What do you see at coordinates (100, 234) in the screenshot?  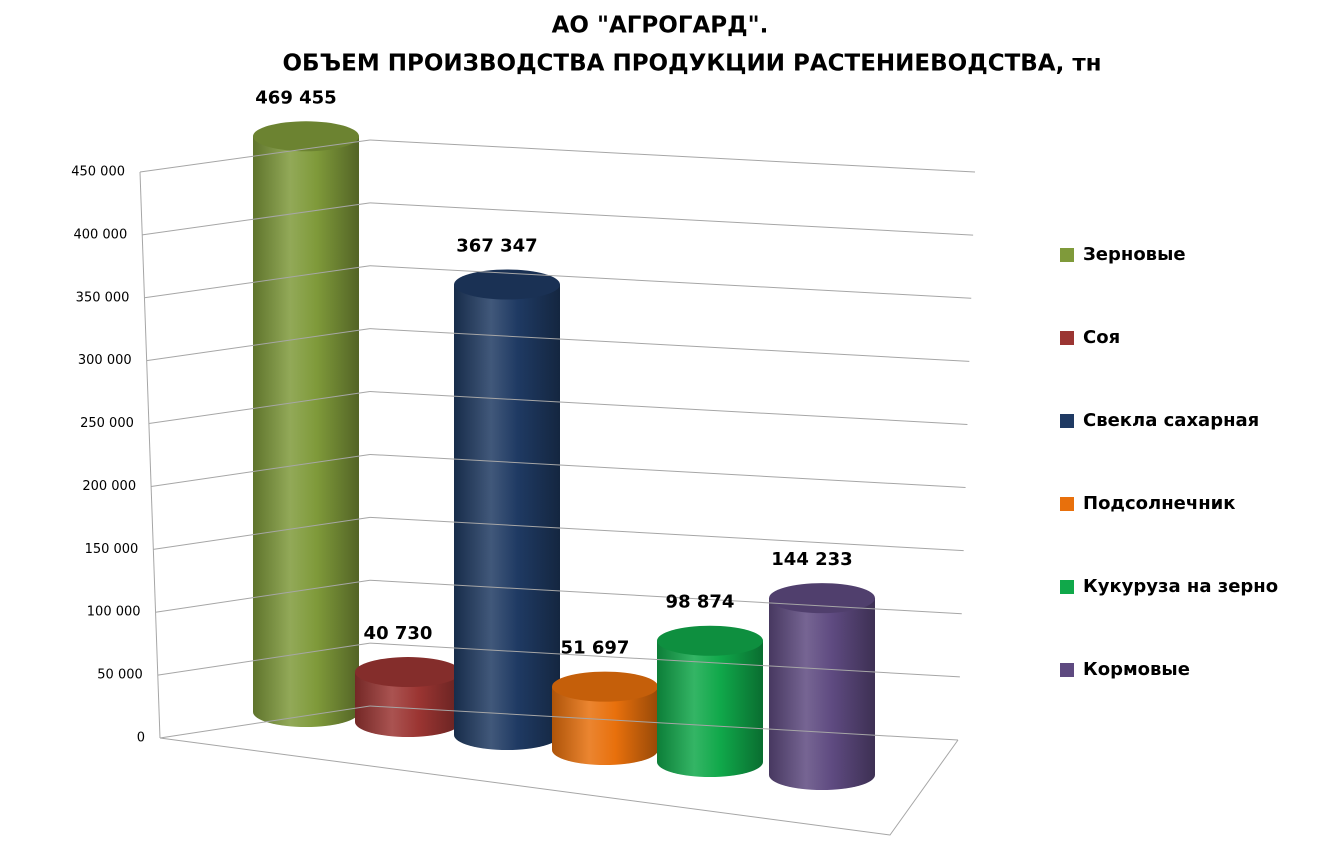 I see `y-tick-label: 400 000` at bounding box center [100, 234].